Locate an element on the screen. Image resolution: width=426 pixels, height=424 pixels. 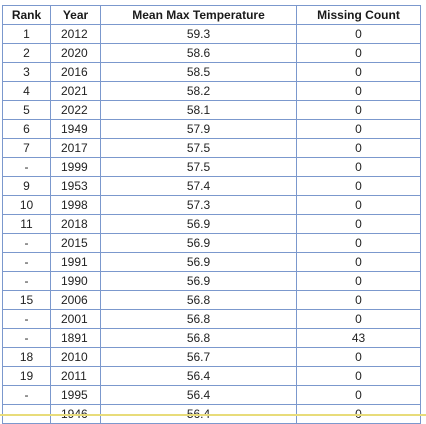
table-row: 10 1998 57.3 0 is located at coordinates (211, 205).